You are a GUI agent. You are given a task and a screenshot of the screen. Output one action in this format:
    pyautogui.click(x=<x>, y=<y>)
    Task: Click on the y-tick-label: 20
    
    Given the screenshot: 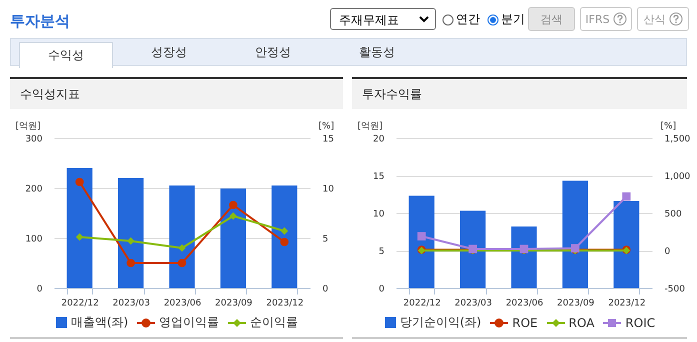 What is the action you would take?
    pyautogui.click(x=379, y=139)
    